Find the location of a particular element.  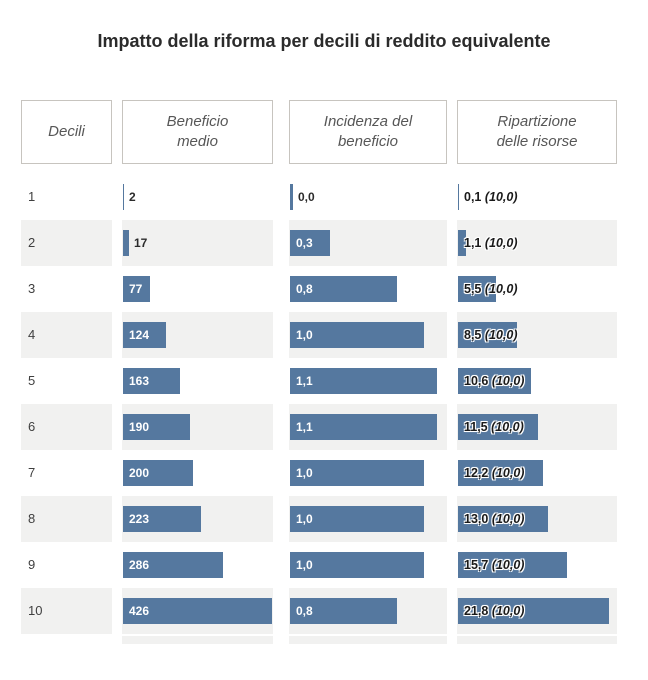

value-cell: 1,1 is located at coordinates (368, 381).